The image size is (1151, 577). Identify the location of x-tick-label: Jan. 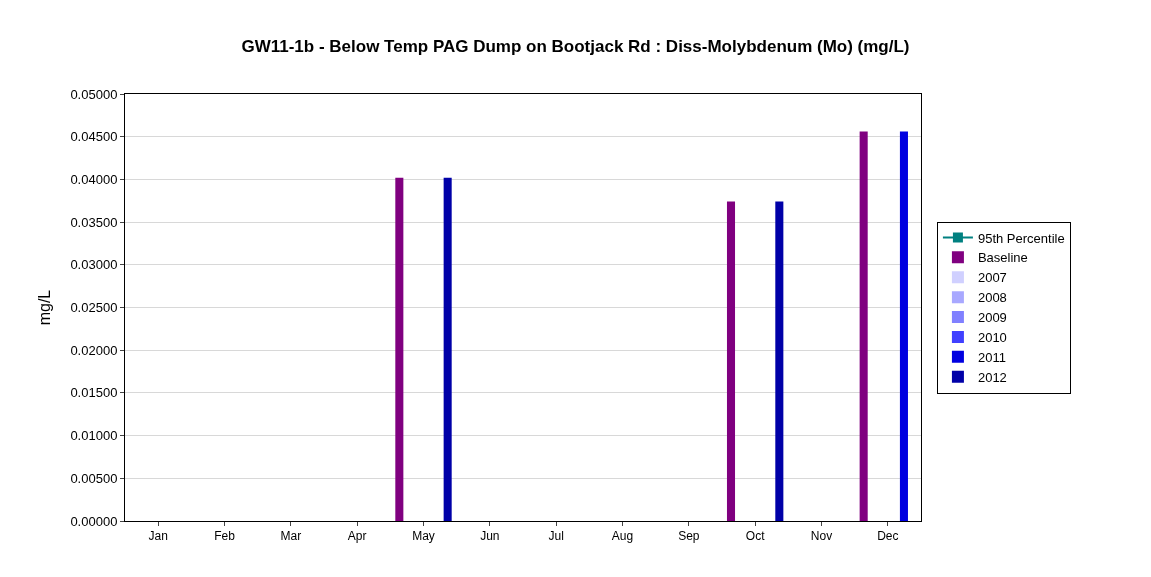
(158, 536).